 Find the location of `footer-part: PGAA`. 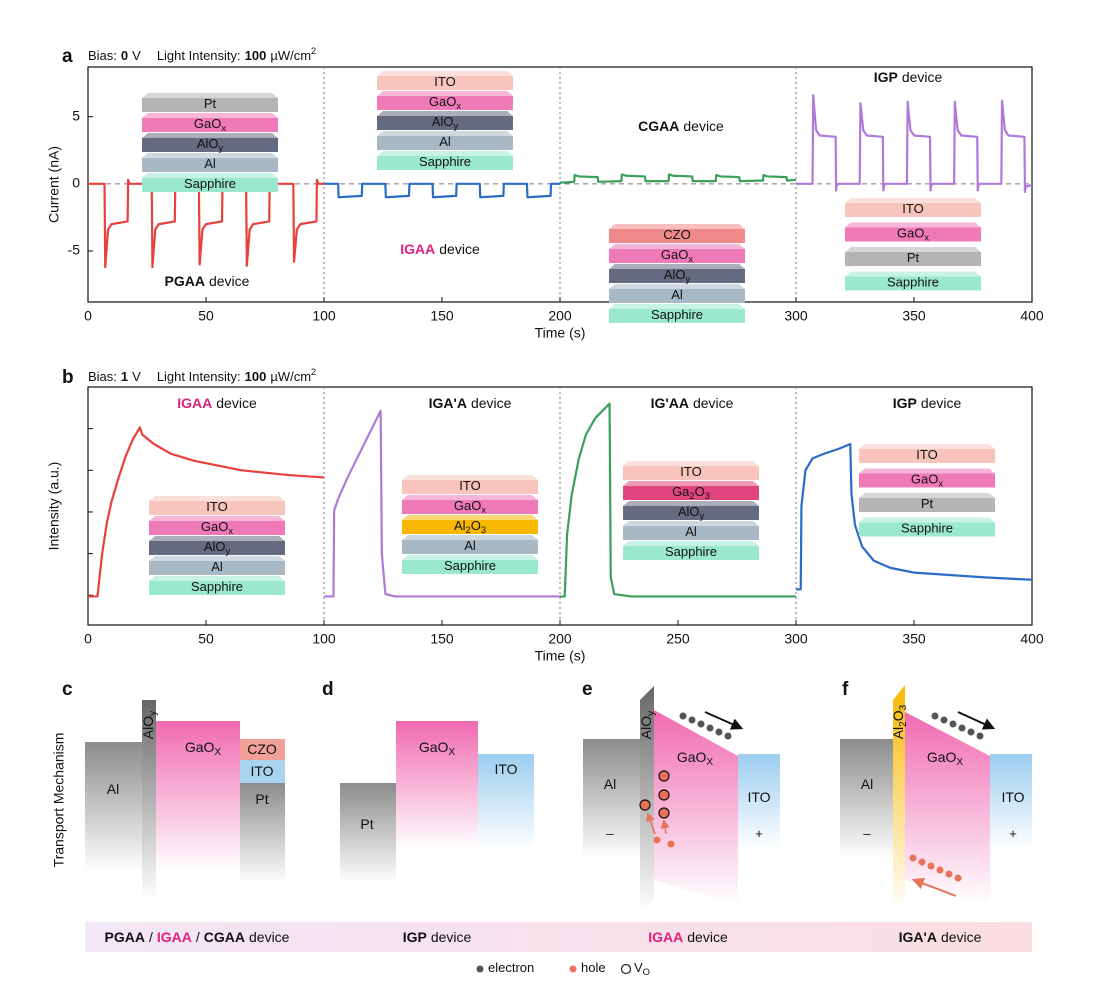

footer-part: PGAA is located at coordinates (125, 937).